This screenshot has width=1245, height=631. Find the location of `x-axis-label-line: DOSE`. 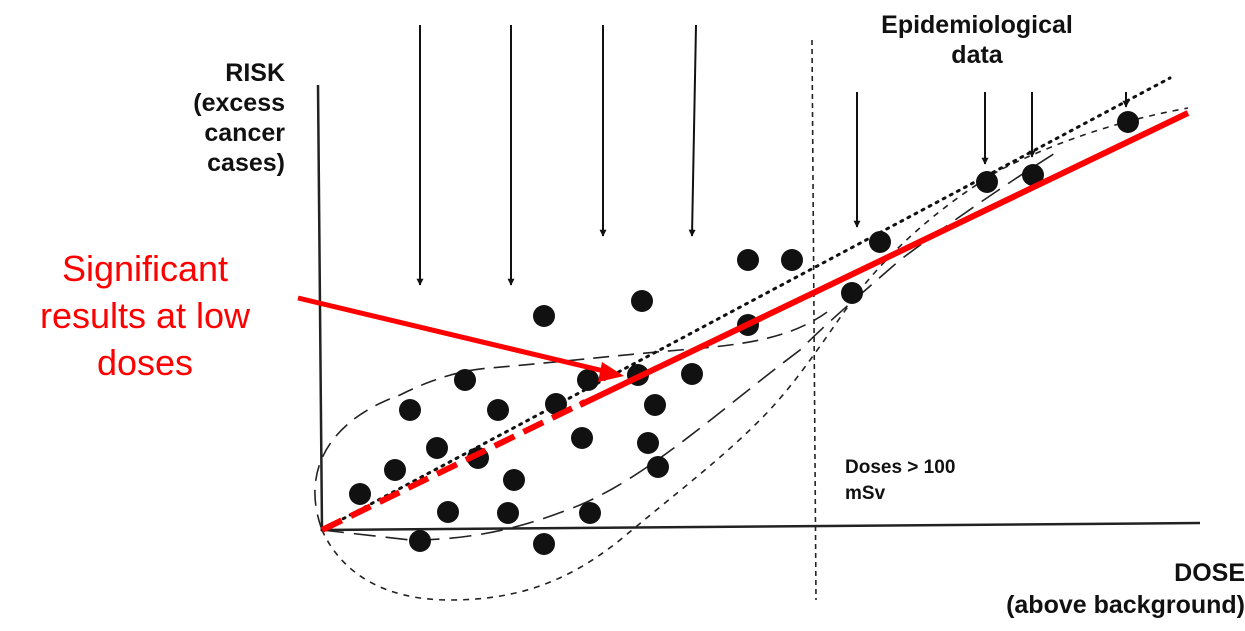

x-axis-label-line: DOSE is located at coordinates (1209, 573).